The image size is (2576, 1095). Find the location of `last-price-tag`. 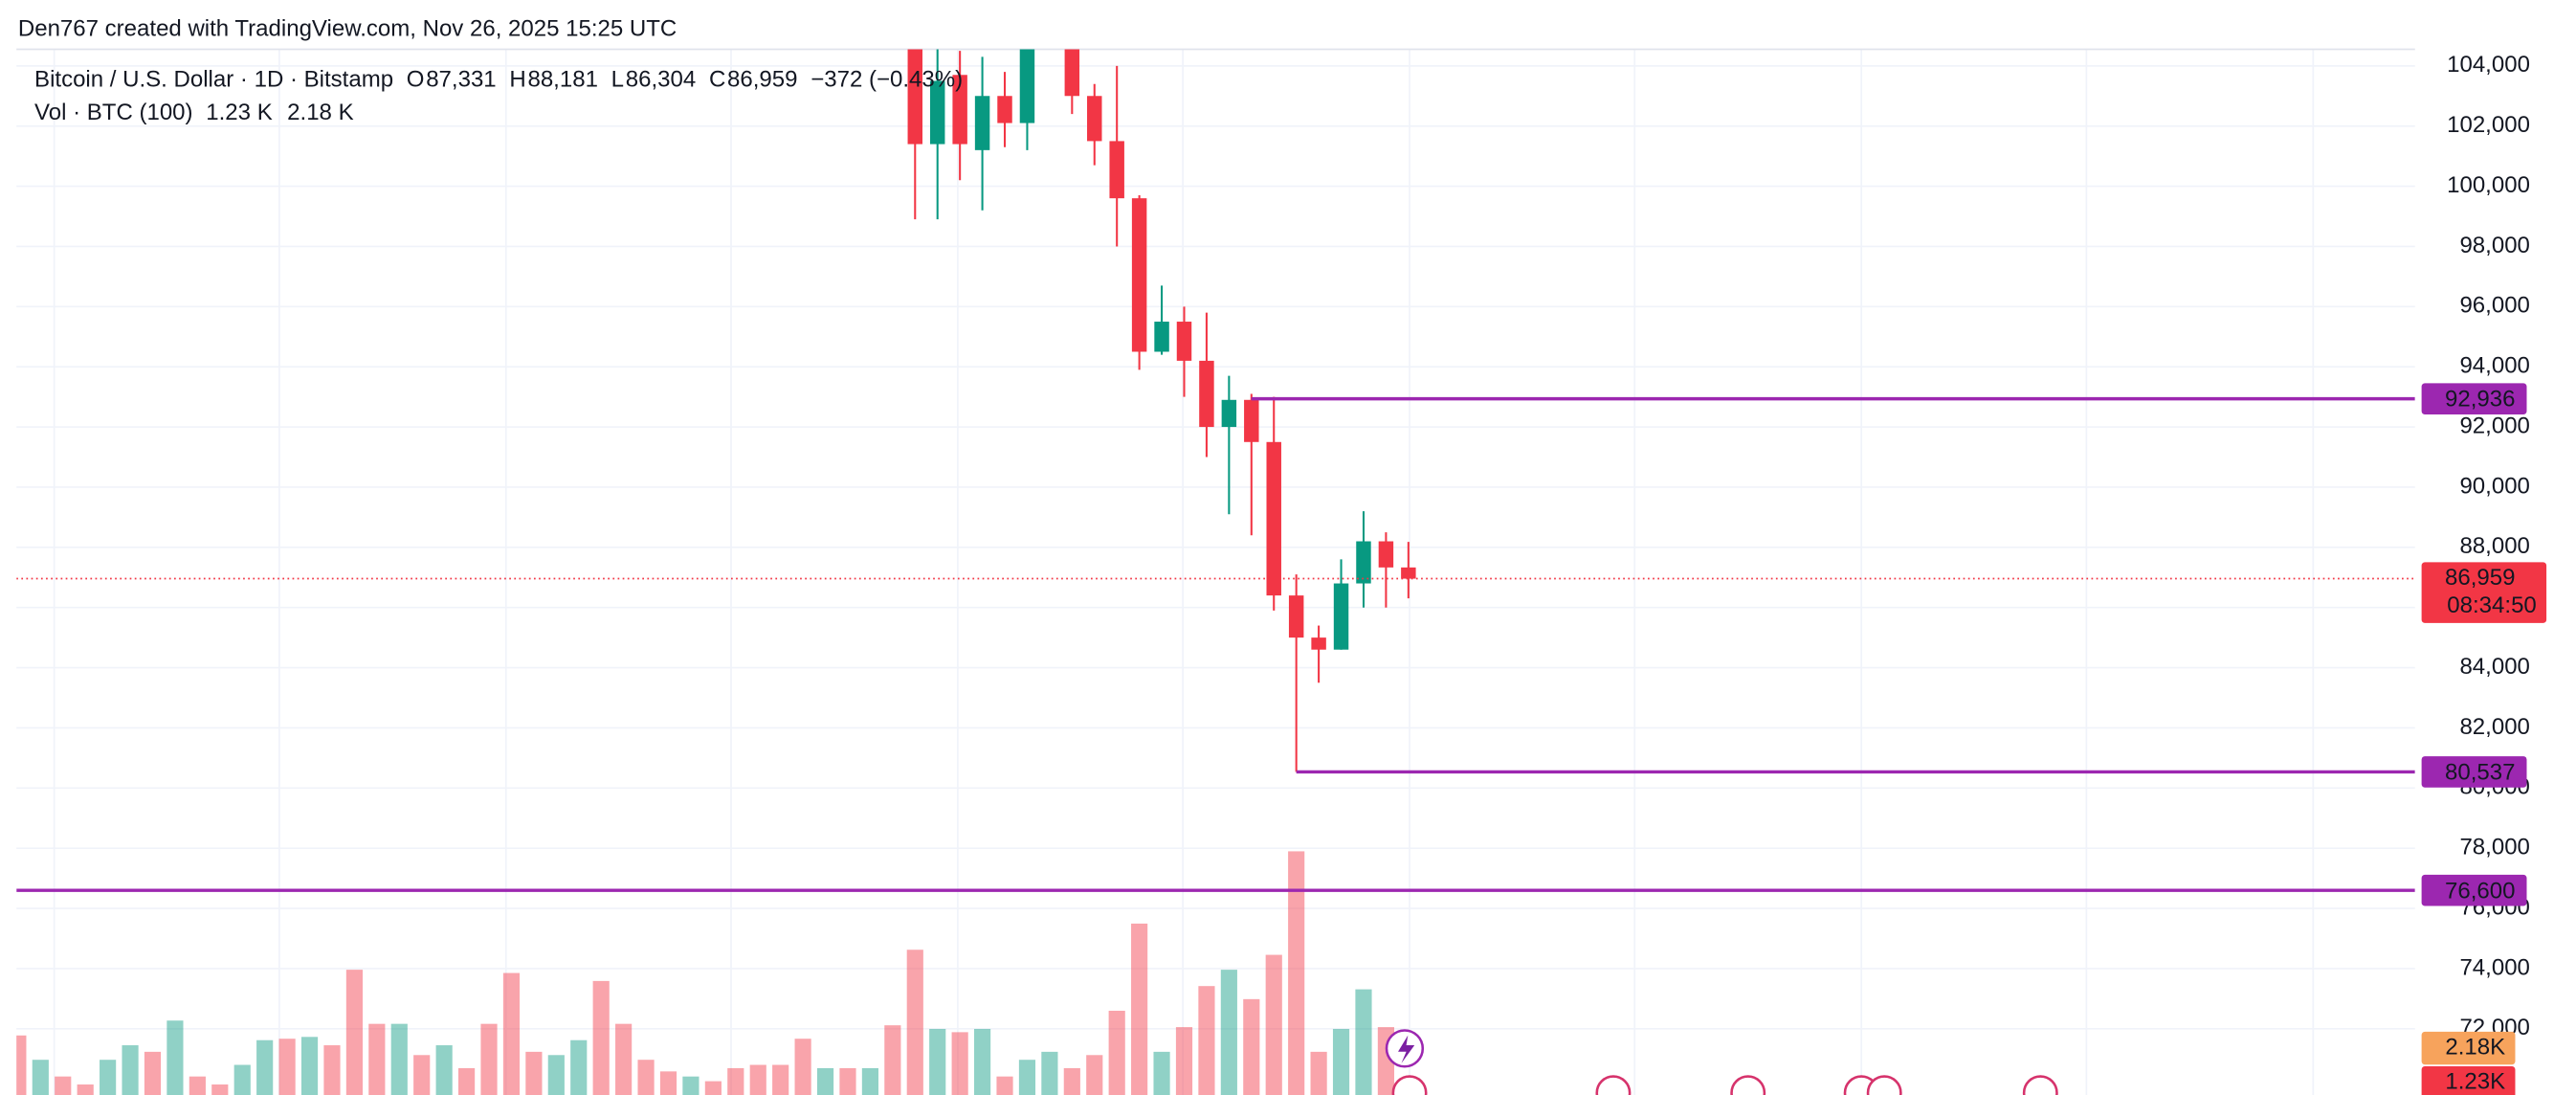

last-price-tag is located at coordinates (2484, 592).